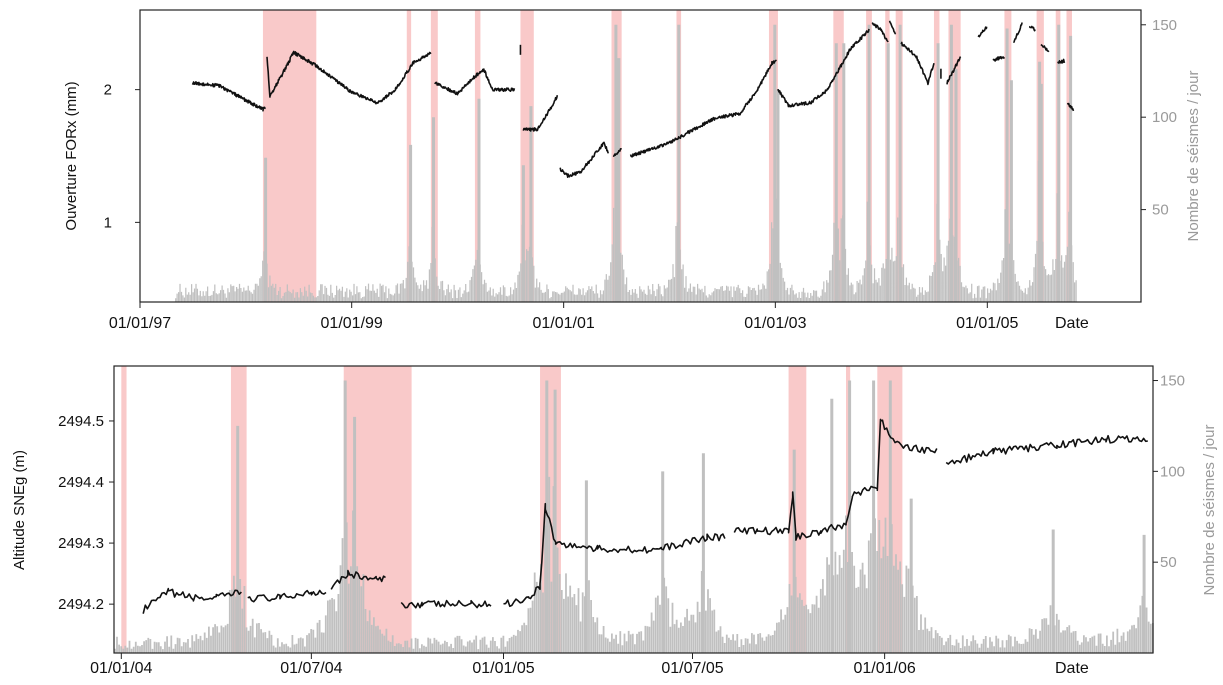 This screenshot has width=1223, height=685. Describe the element at coordinates (775, 323) in the screenshot. I see `x-tick-label-3: 01/01/03` at that location.